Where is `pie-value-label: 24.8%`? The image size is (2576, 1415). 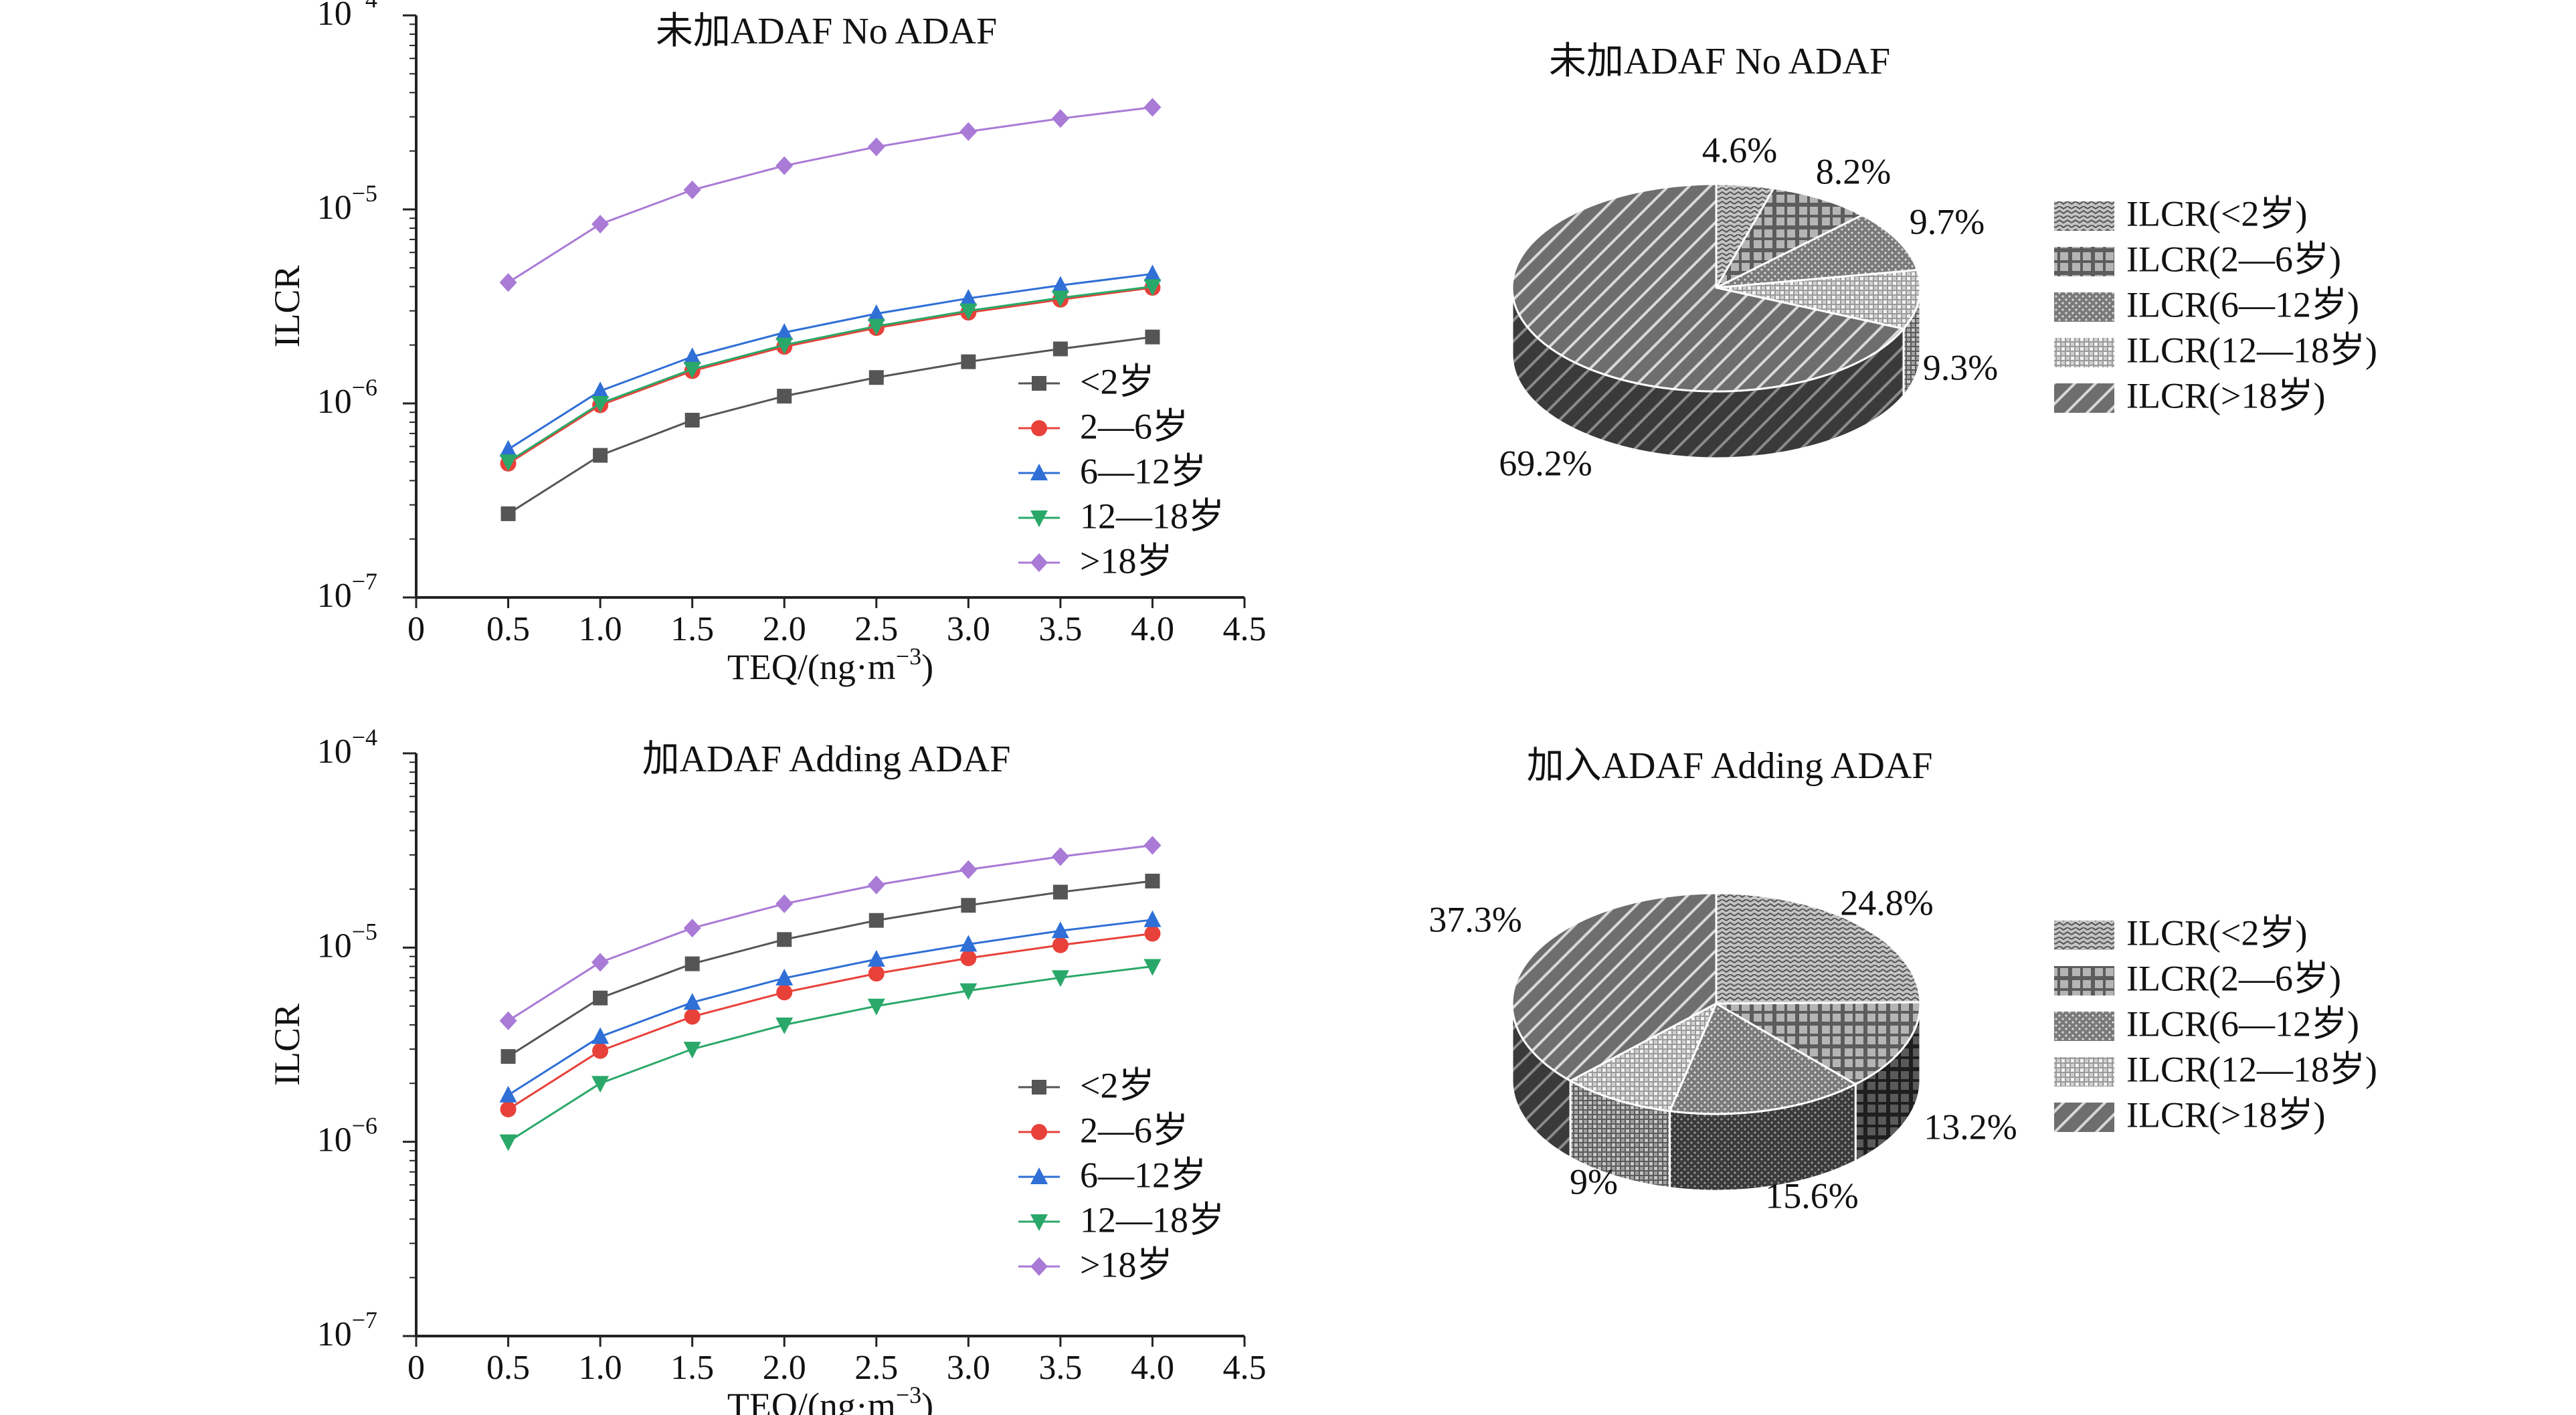
pie-value-label: 24.8% is located at coordinates (1887, 902).